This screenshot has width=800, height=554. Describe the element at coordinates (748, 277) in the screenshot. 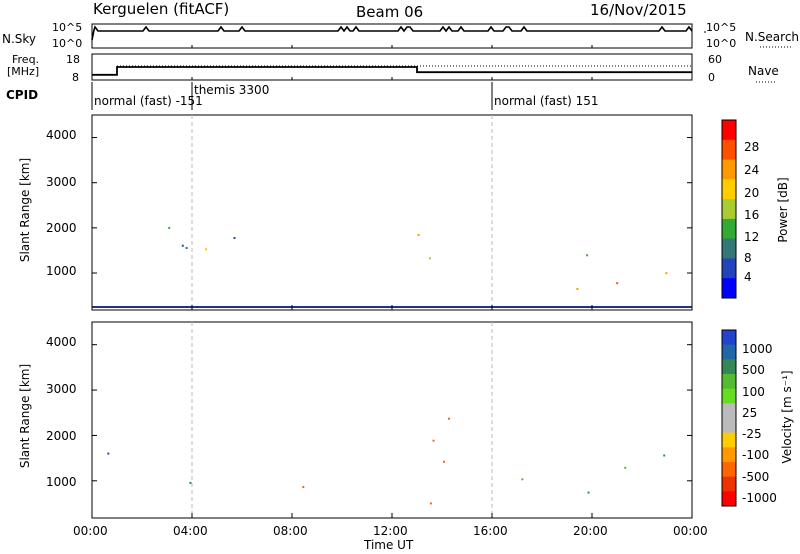

I see `power-cbar-tick: 4` at that location.